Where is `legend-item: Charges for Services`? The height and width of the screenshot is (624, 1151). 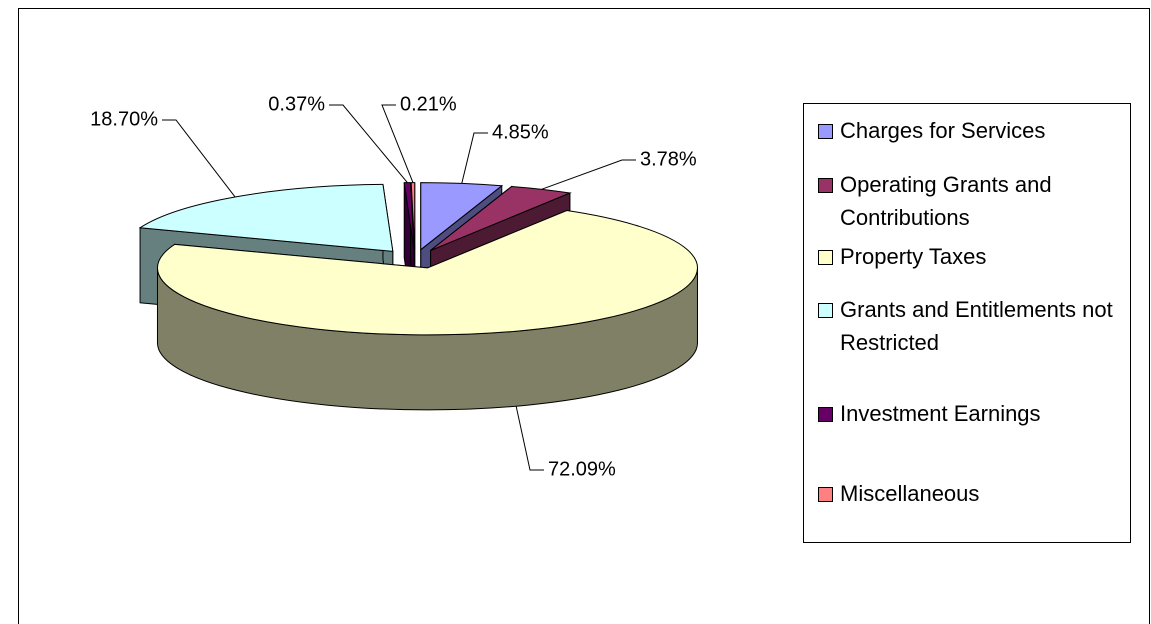 legend-item: Charges for Services is located at coordinates (984, 130).